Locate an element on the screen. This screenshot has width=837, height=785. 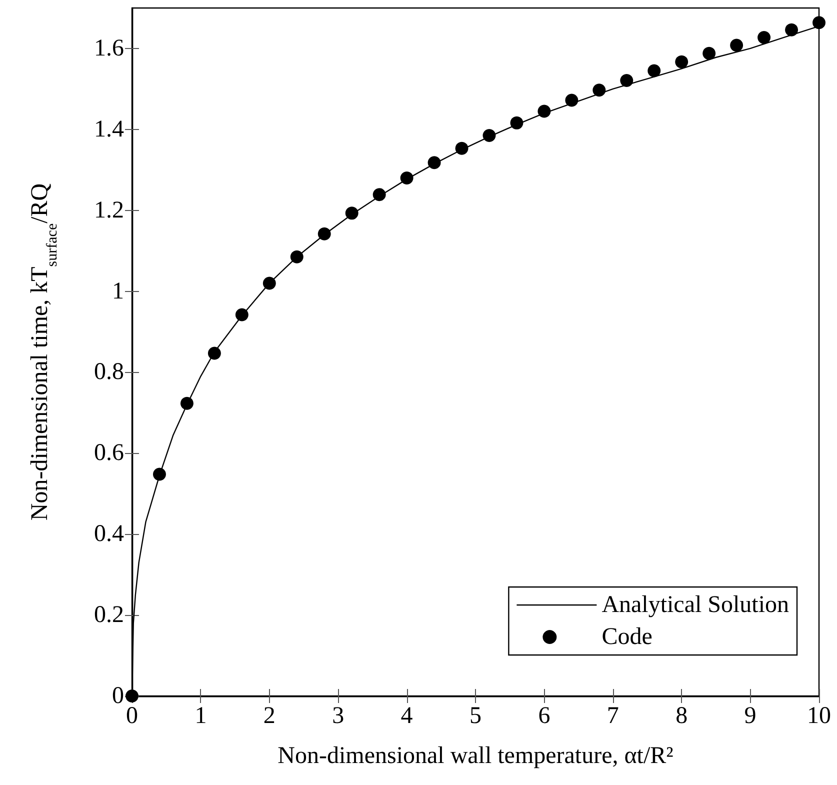
x-tick-label: 4 is located at coordinates (406, 716).